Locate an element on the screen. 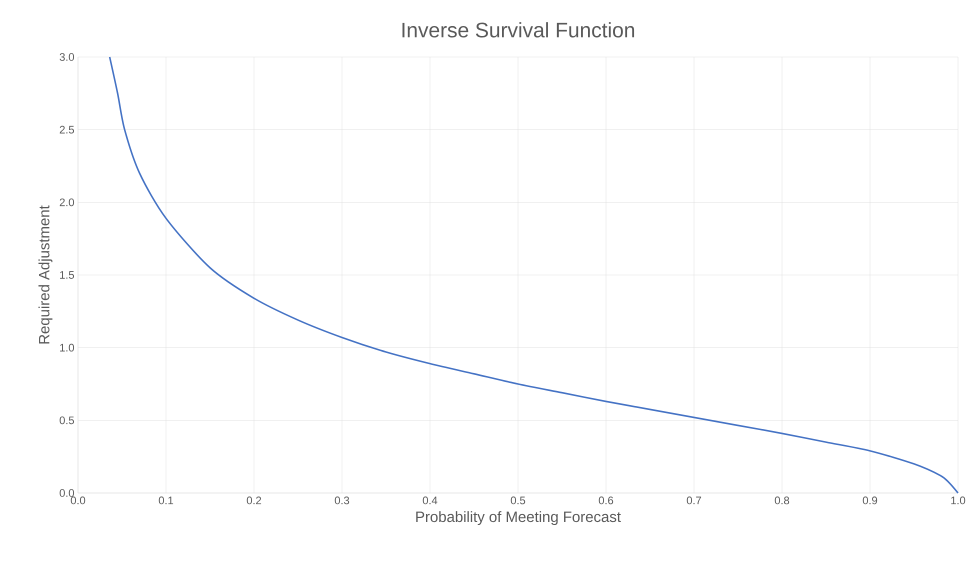 The image size is (975, 564). y-tick-label: 2.5 is located at coordinates (67, 130).